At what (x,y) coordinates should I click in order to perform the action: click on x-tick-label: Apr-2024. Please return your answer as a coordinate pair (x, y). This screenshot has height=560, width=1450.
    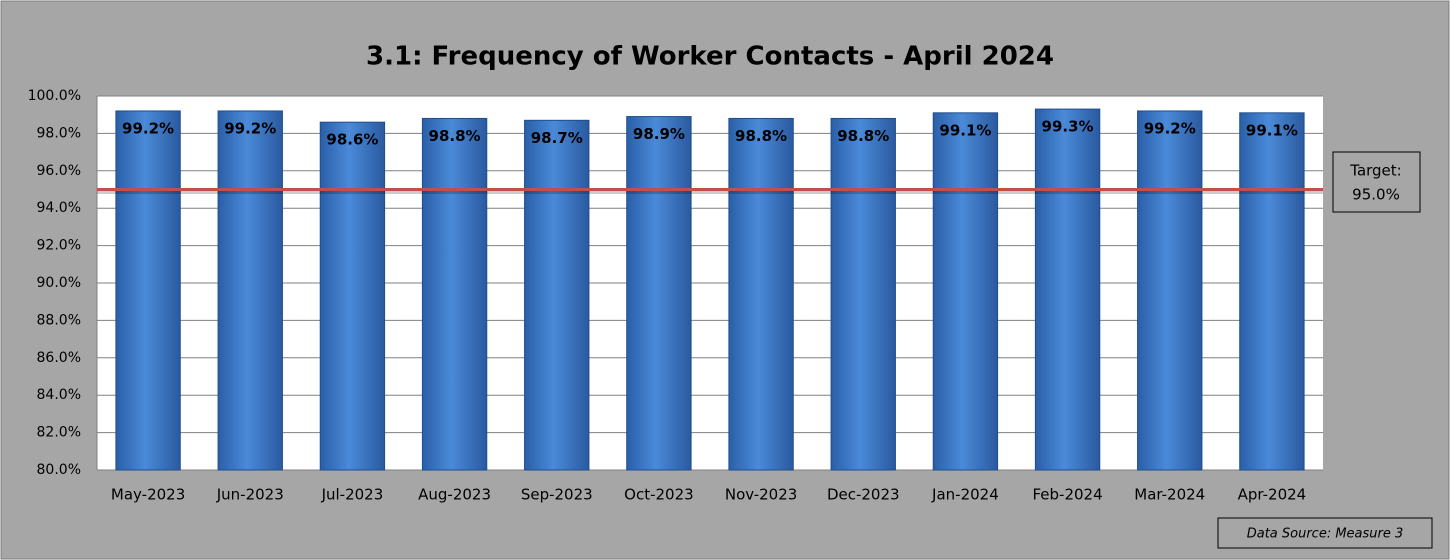
    Looking at the image, I should click on (1272, 495).